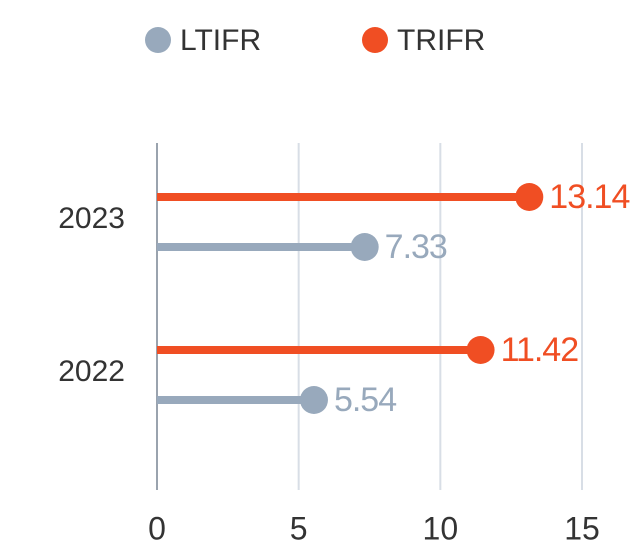 The height and width of the screenshot is (551, 642). I want to click on y-tick-label: 2022, so click(91, 371).